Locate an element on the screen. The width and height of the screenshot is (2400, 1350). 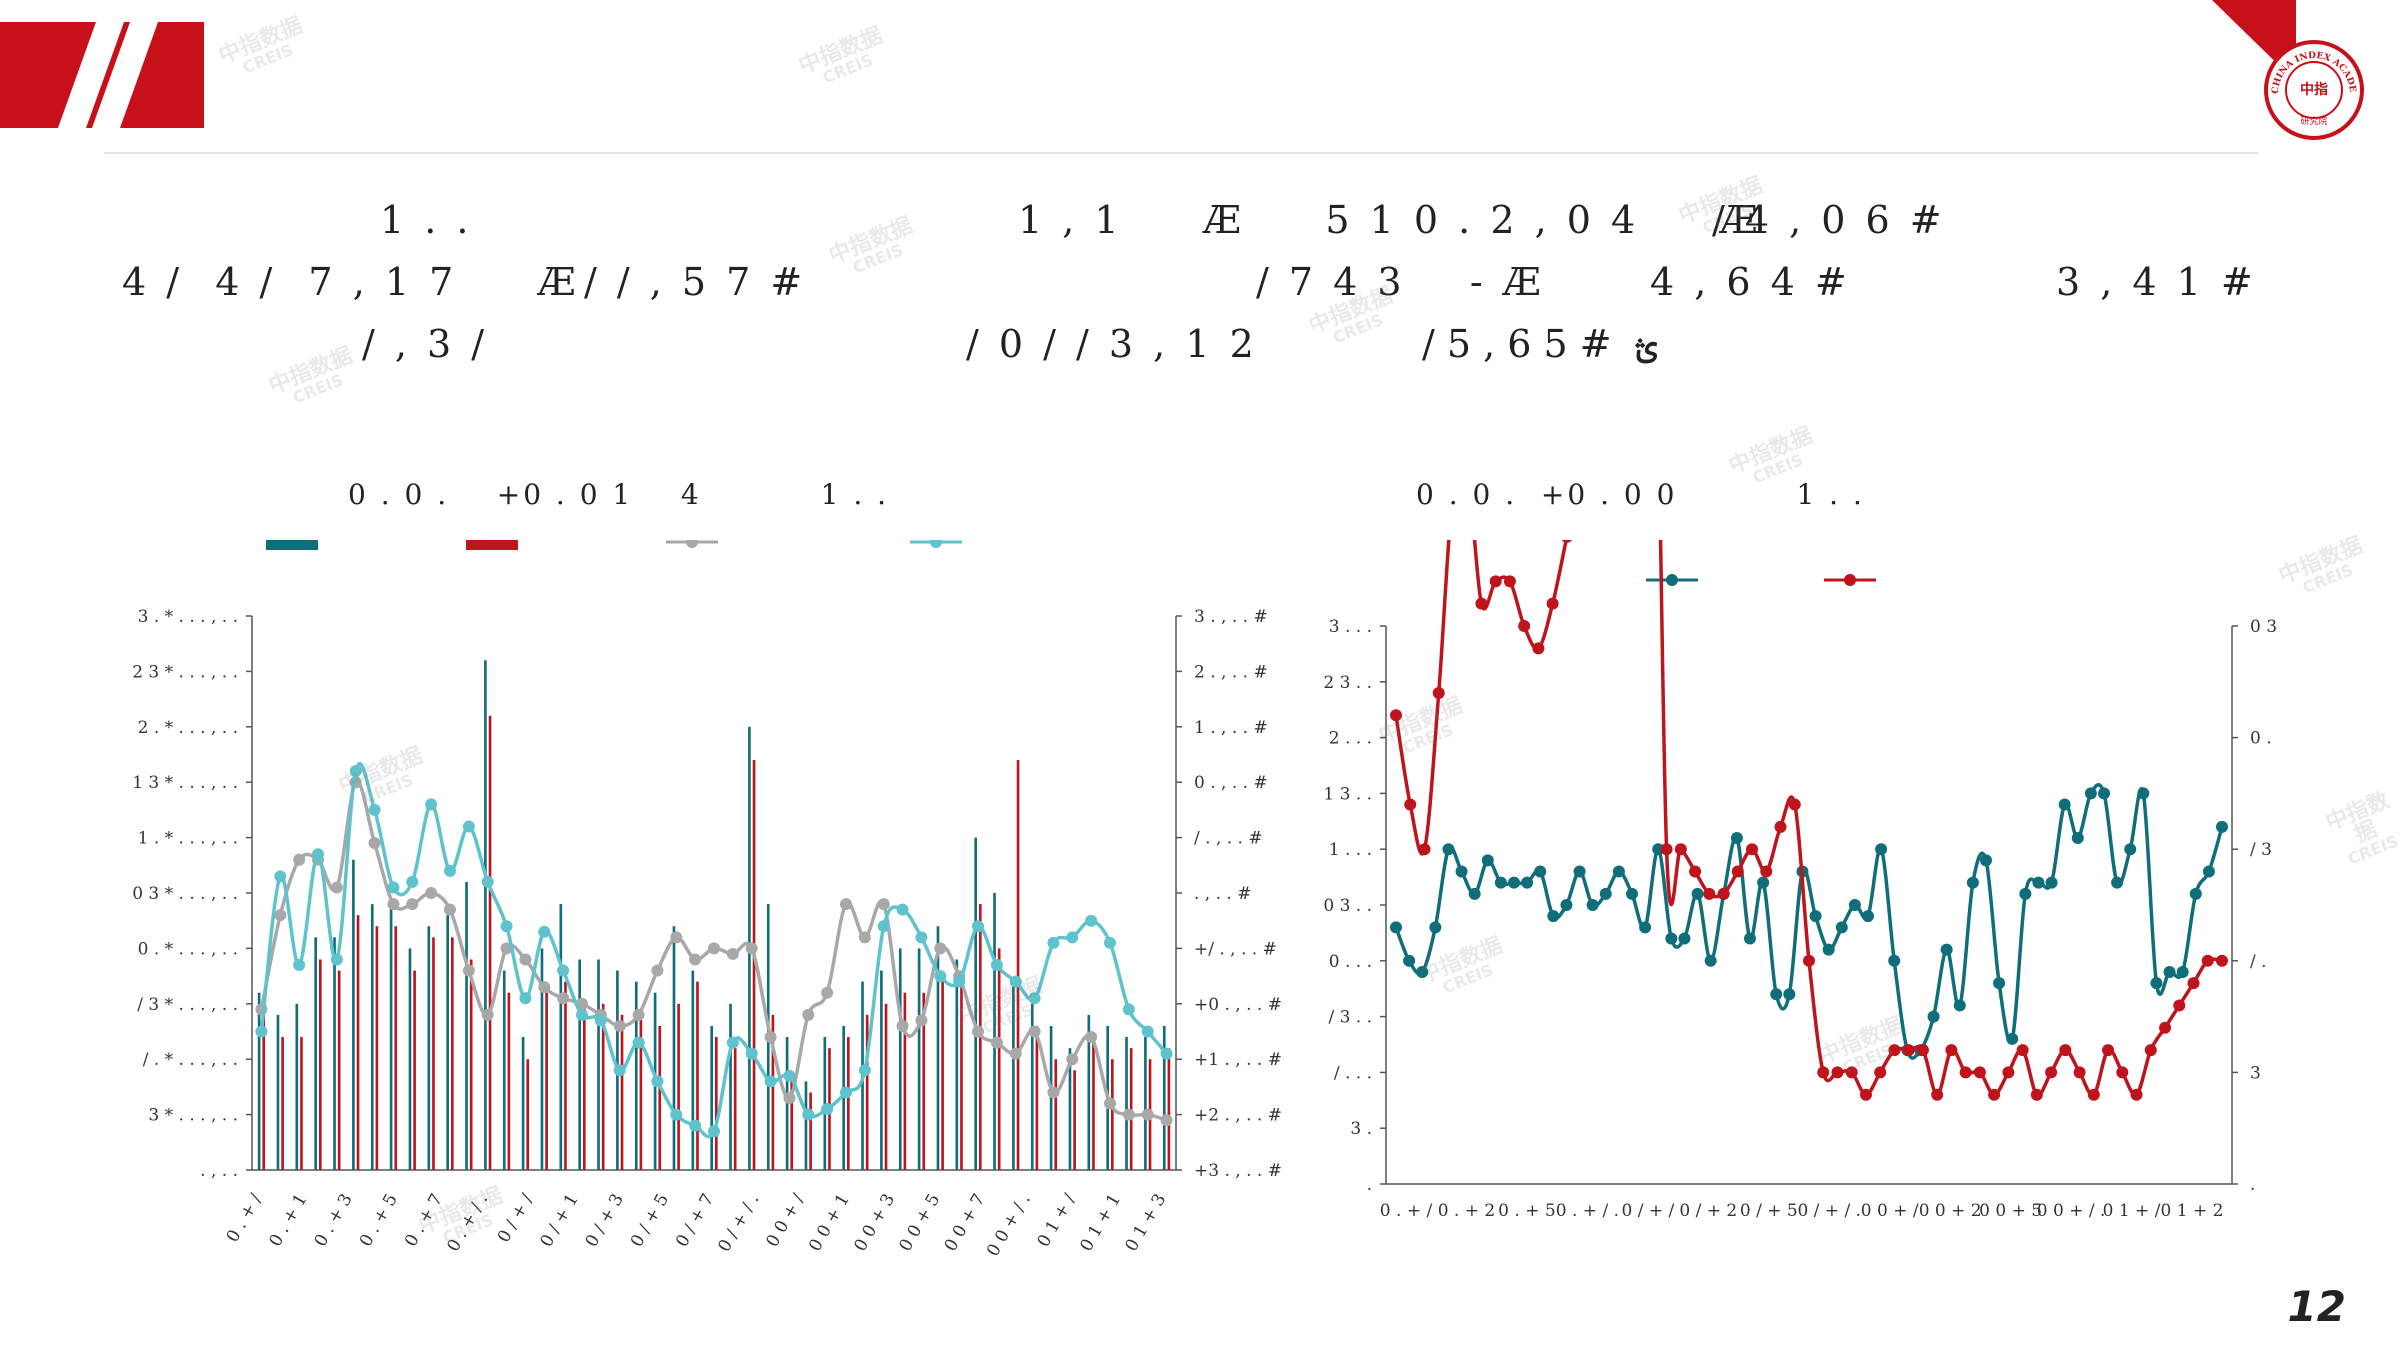
left-y-tick-label: 2 3 . . is located at coordinates (1347, 683).